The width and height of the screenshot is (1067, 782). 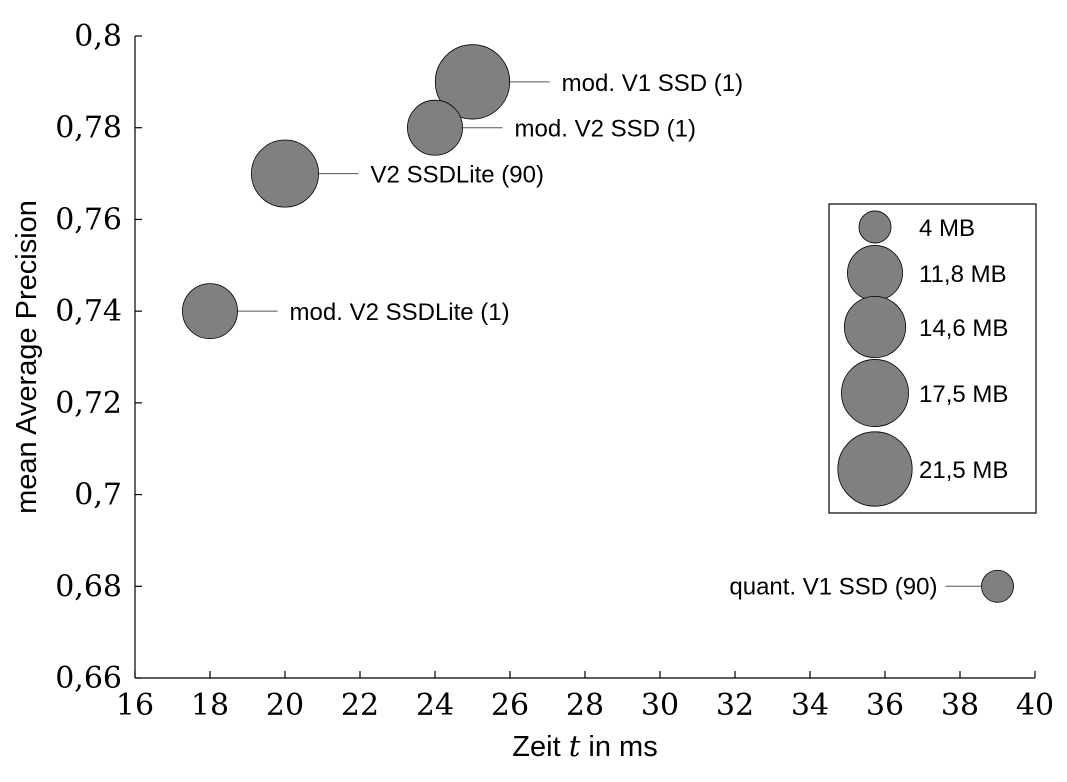 I want to click on x-tick-label: 16, so click(x=135, y=705).